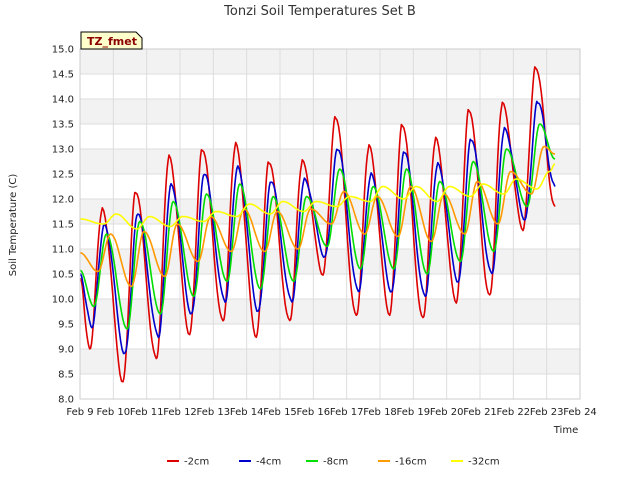 The image size is (640, 480). What do you see at coordinates (63, 75) in the screenshot?
I see `y-tick-label: 14.5` at bounding box center [63, 75].